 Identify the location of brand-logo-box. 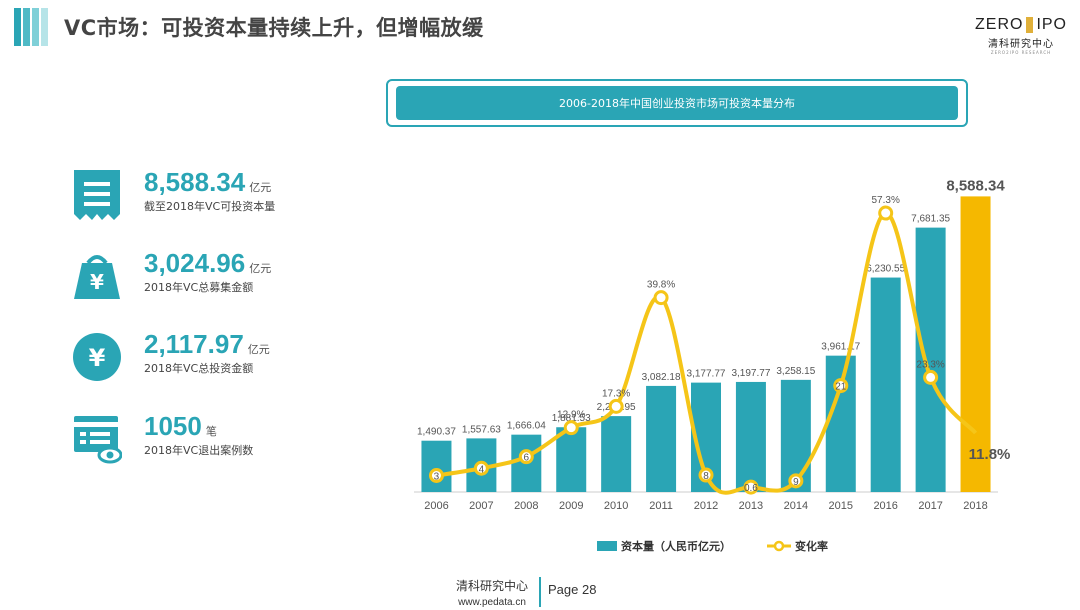
(1030, 25).